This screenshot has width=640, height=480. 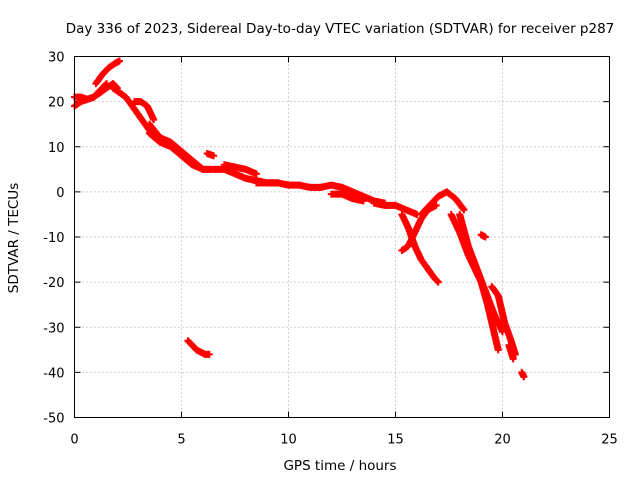 What do you see at coordinates (144, 111) in the screenshot?
I see `series-arc-e` at bounding box center [144, 111].